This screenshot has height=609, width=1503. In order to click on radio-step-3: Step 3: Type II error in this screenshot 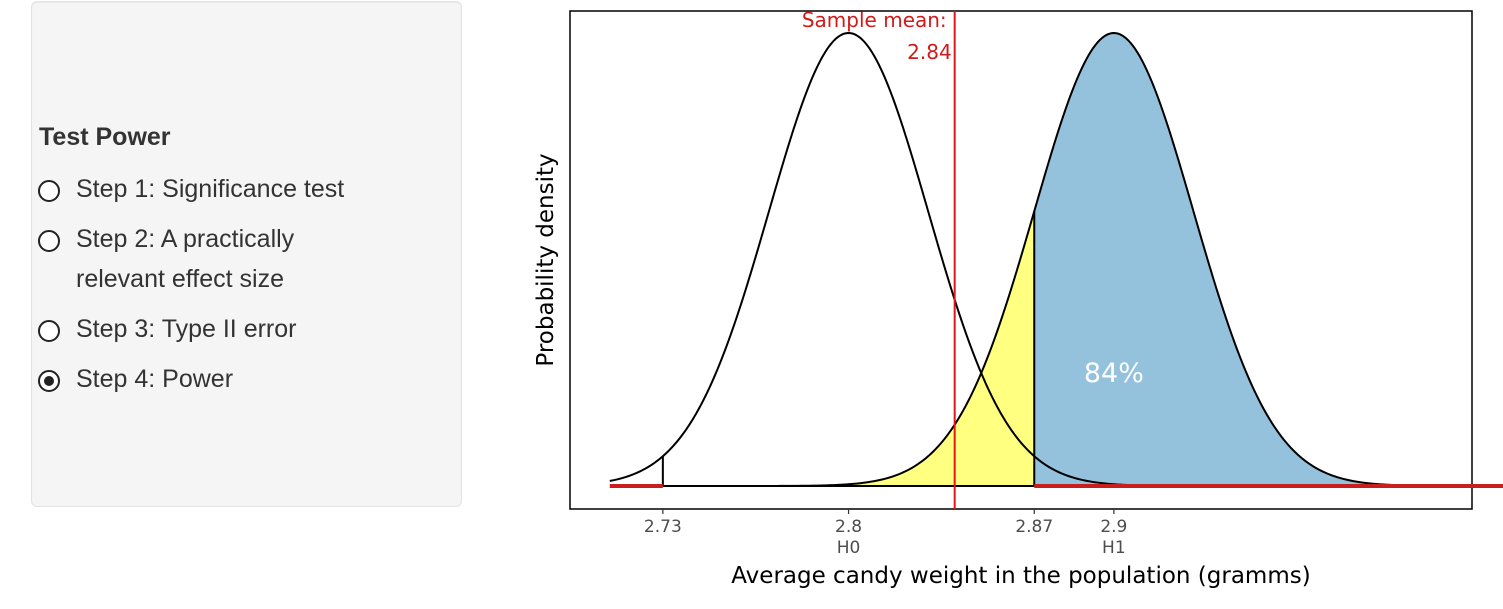, I will do `click(207, 332)`.